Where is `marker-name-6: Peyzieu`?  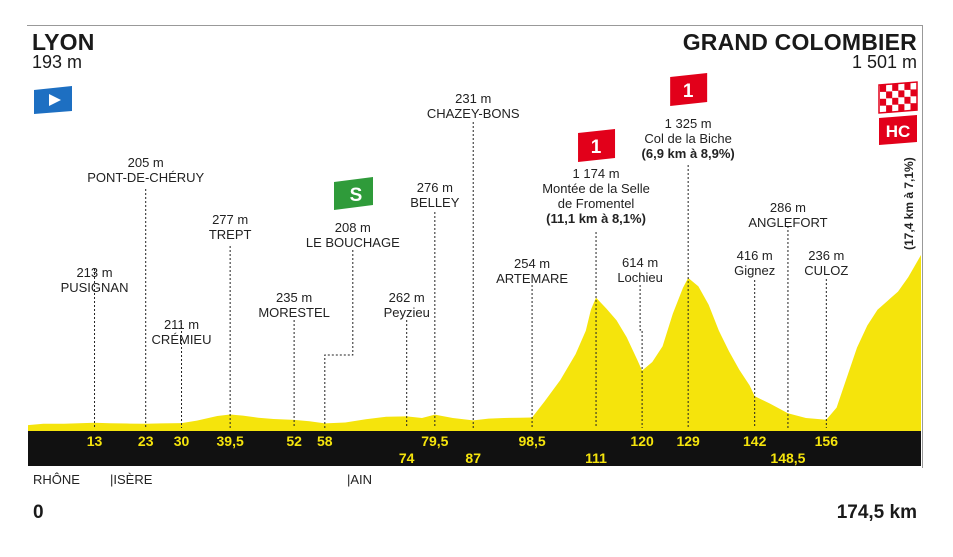
marker-name-6: Peyzieu is located at coordinates (407, 312).